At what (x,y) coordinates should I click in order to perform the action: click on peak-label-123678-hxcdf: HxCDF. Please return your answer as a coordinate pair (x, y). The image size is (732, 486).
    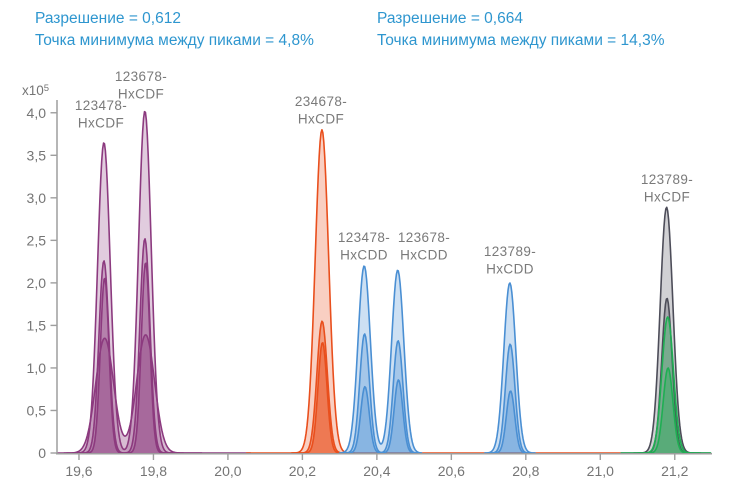
    Looking at the image, I should click on (141, 94).